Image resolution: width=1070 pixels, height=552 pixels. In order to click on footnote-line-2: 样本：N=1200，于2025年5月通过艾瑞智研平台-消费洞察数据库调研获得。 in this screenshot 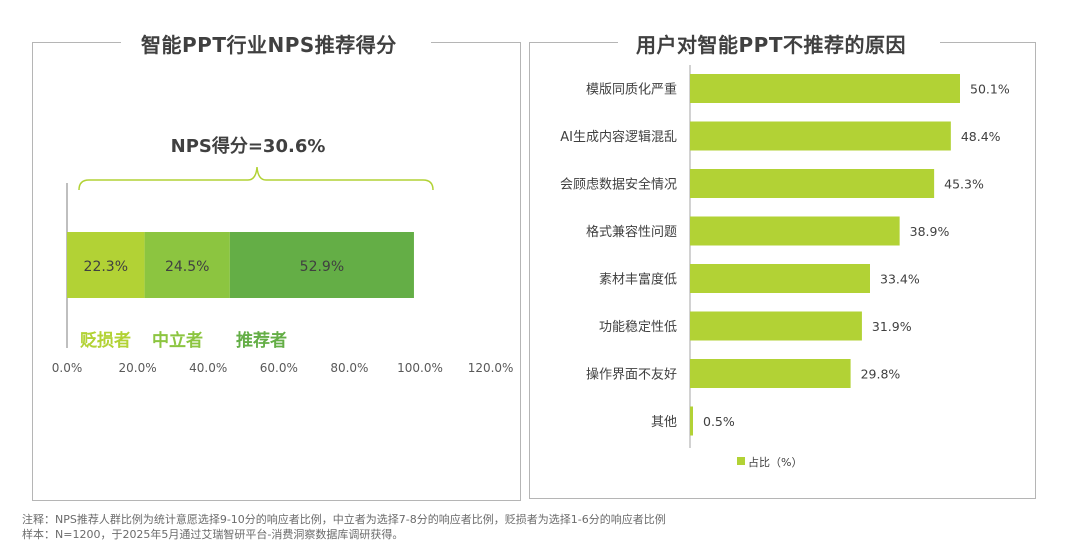, I will do `click(213, 534)`.